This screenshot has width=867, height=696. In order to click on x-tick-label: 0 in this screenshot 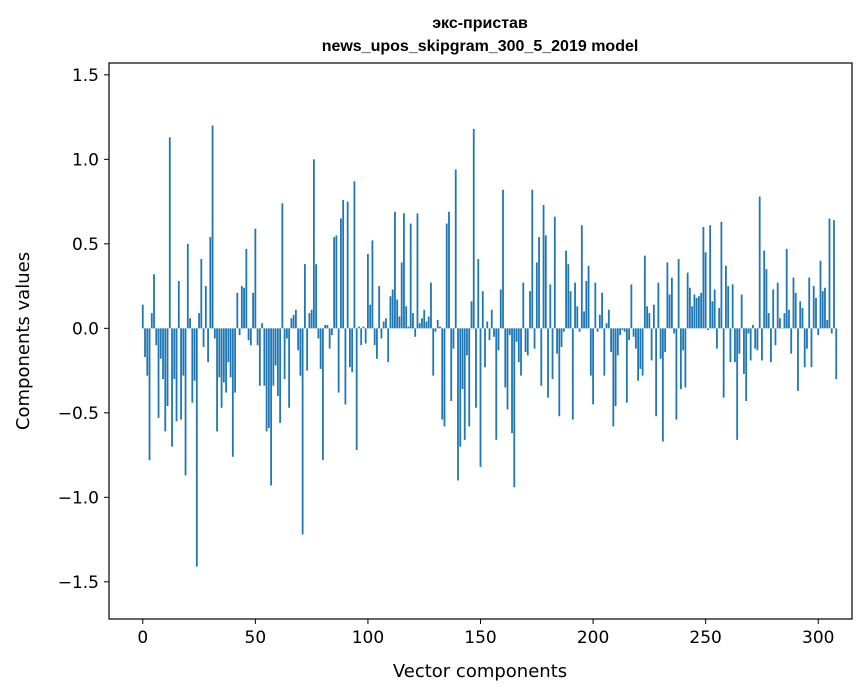, I will do `click(142, 638)`.